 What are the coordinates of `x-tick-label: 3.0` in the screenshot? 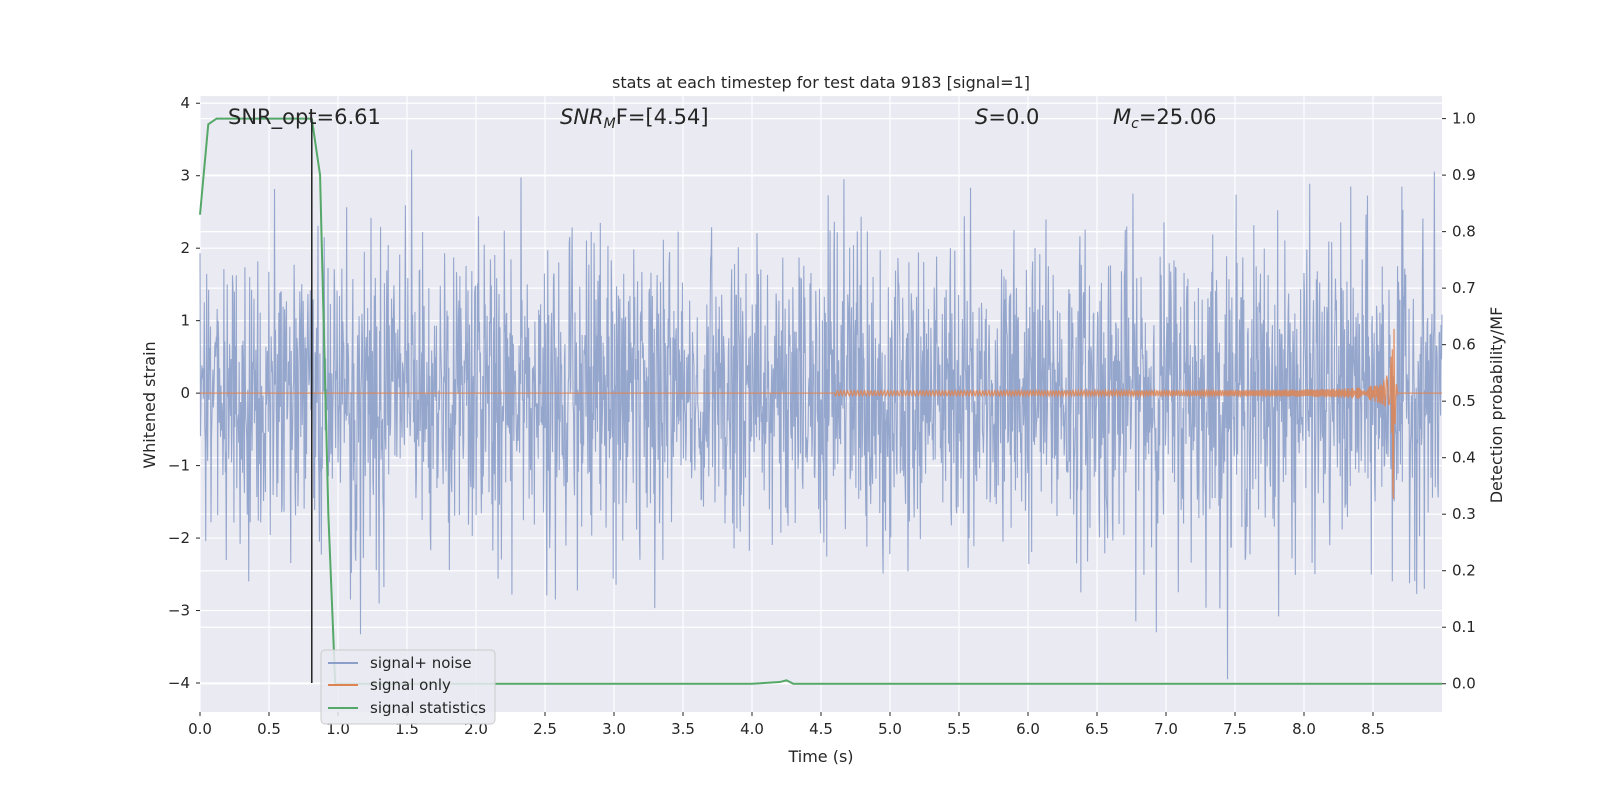 It's located at (614, 729).